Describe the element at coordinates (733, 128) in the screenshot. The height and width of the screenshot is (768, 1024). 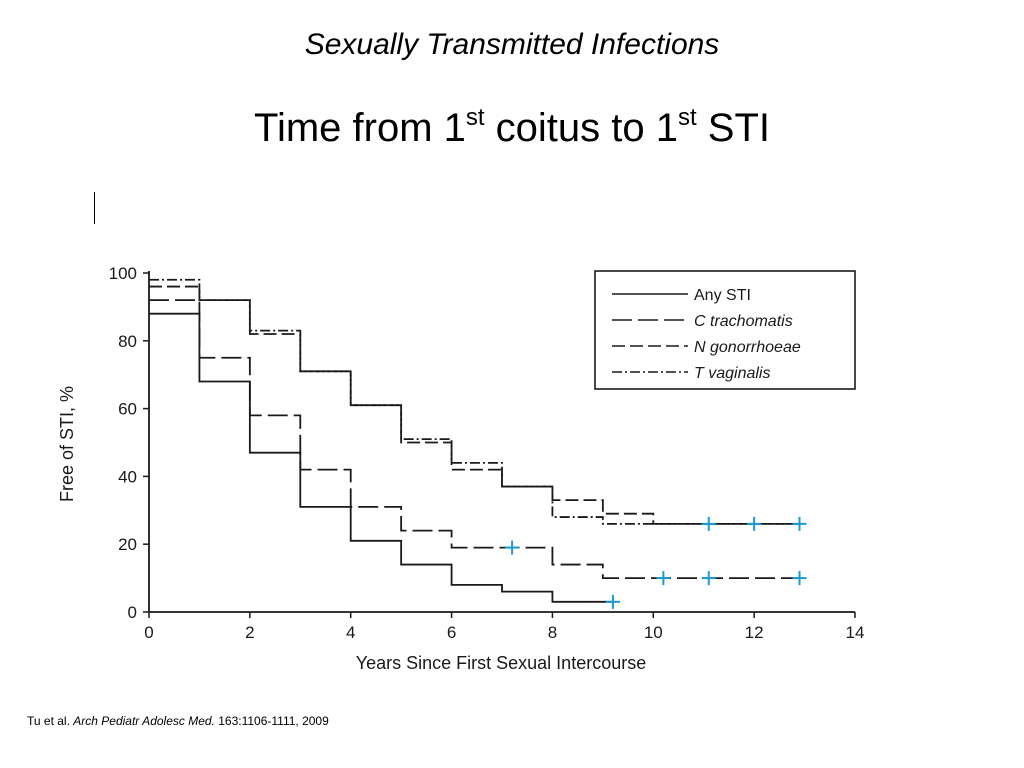
I see `title-part-3: STI` at that location.